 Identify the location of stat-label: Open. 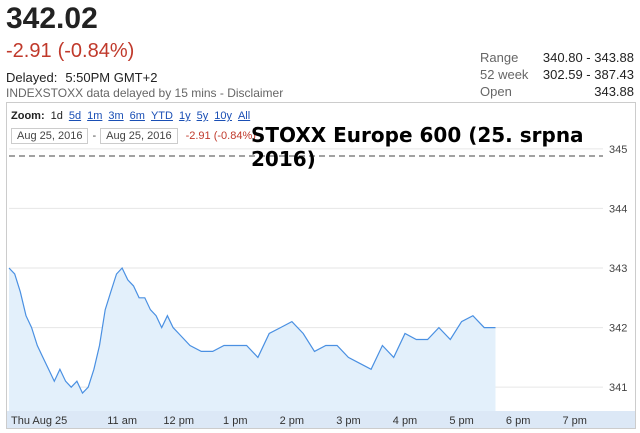
(496, 91).